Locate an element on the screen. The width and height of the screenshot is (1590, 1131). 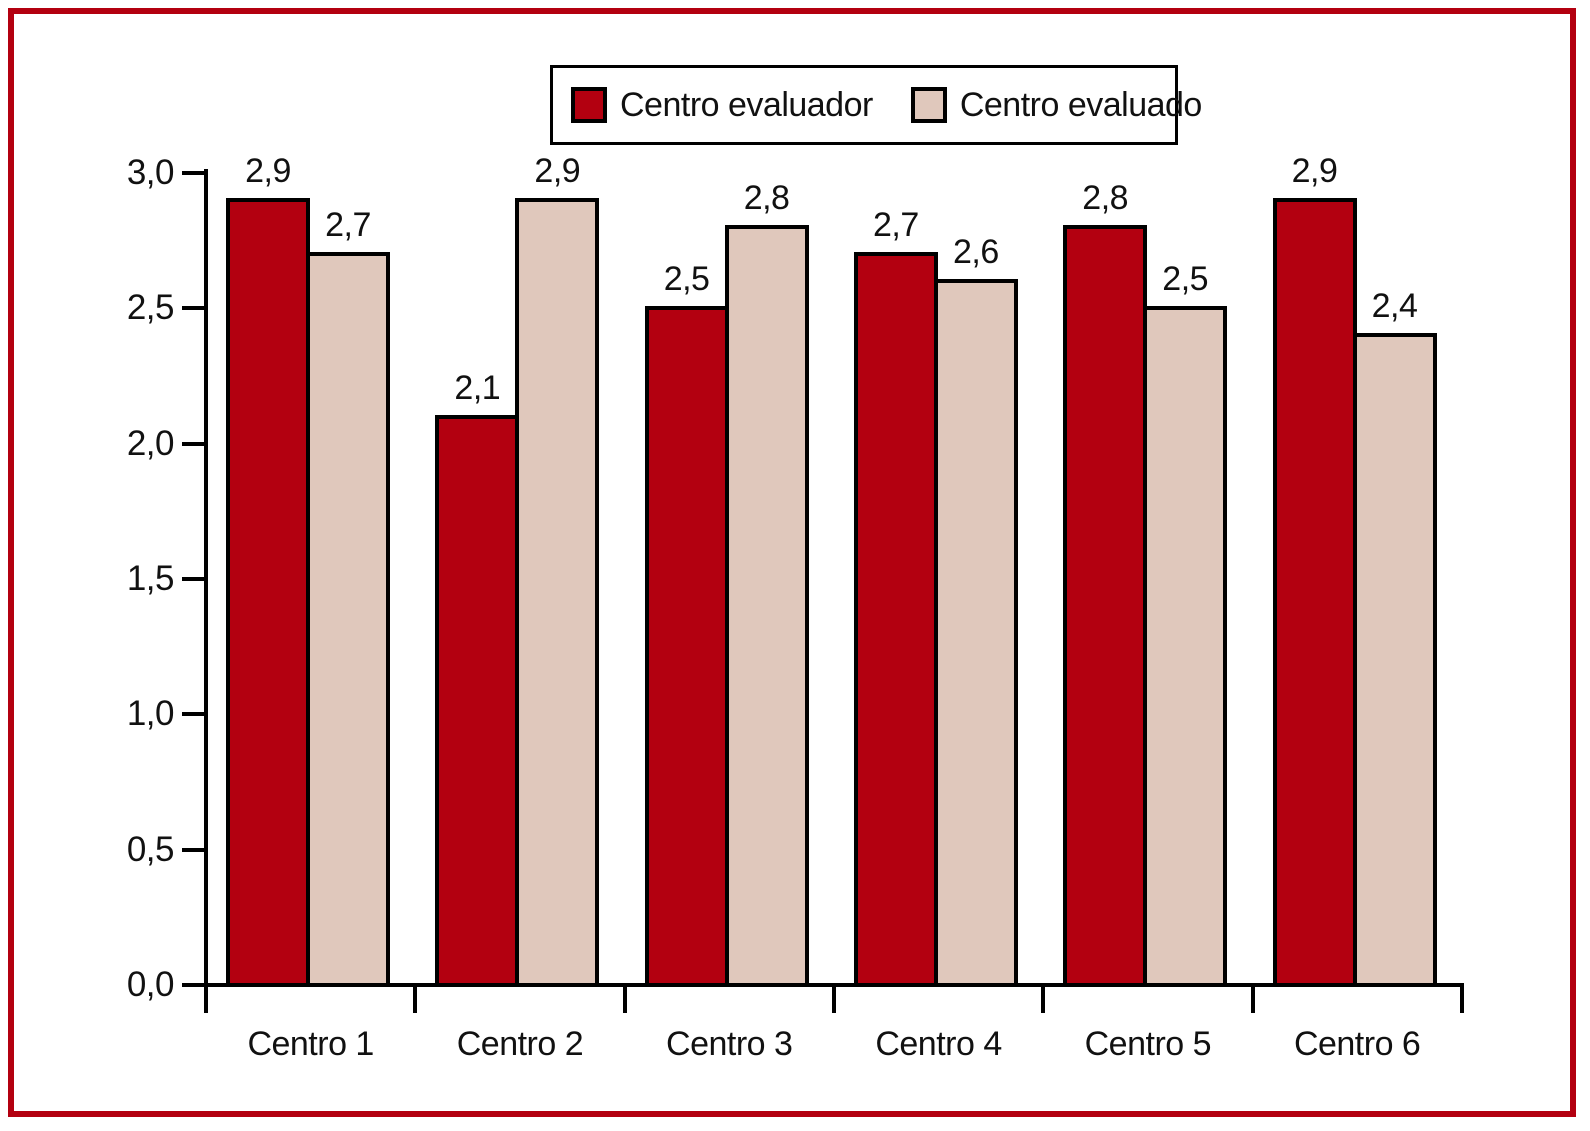
y-tick-label: 1,5 is located at coordinates (150, 578).